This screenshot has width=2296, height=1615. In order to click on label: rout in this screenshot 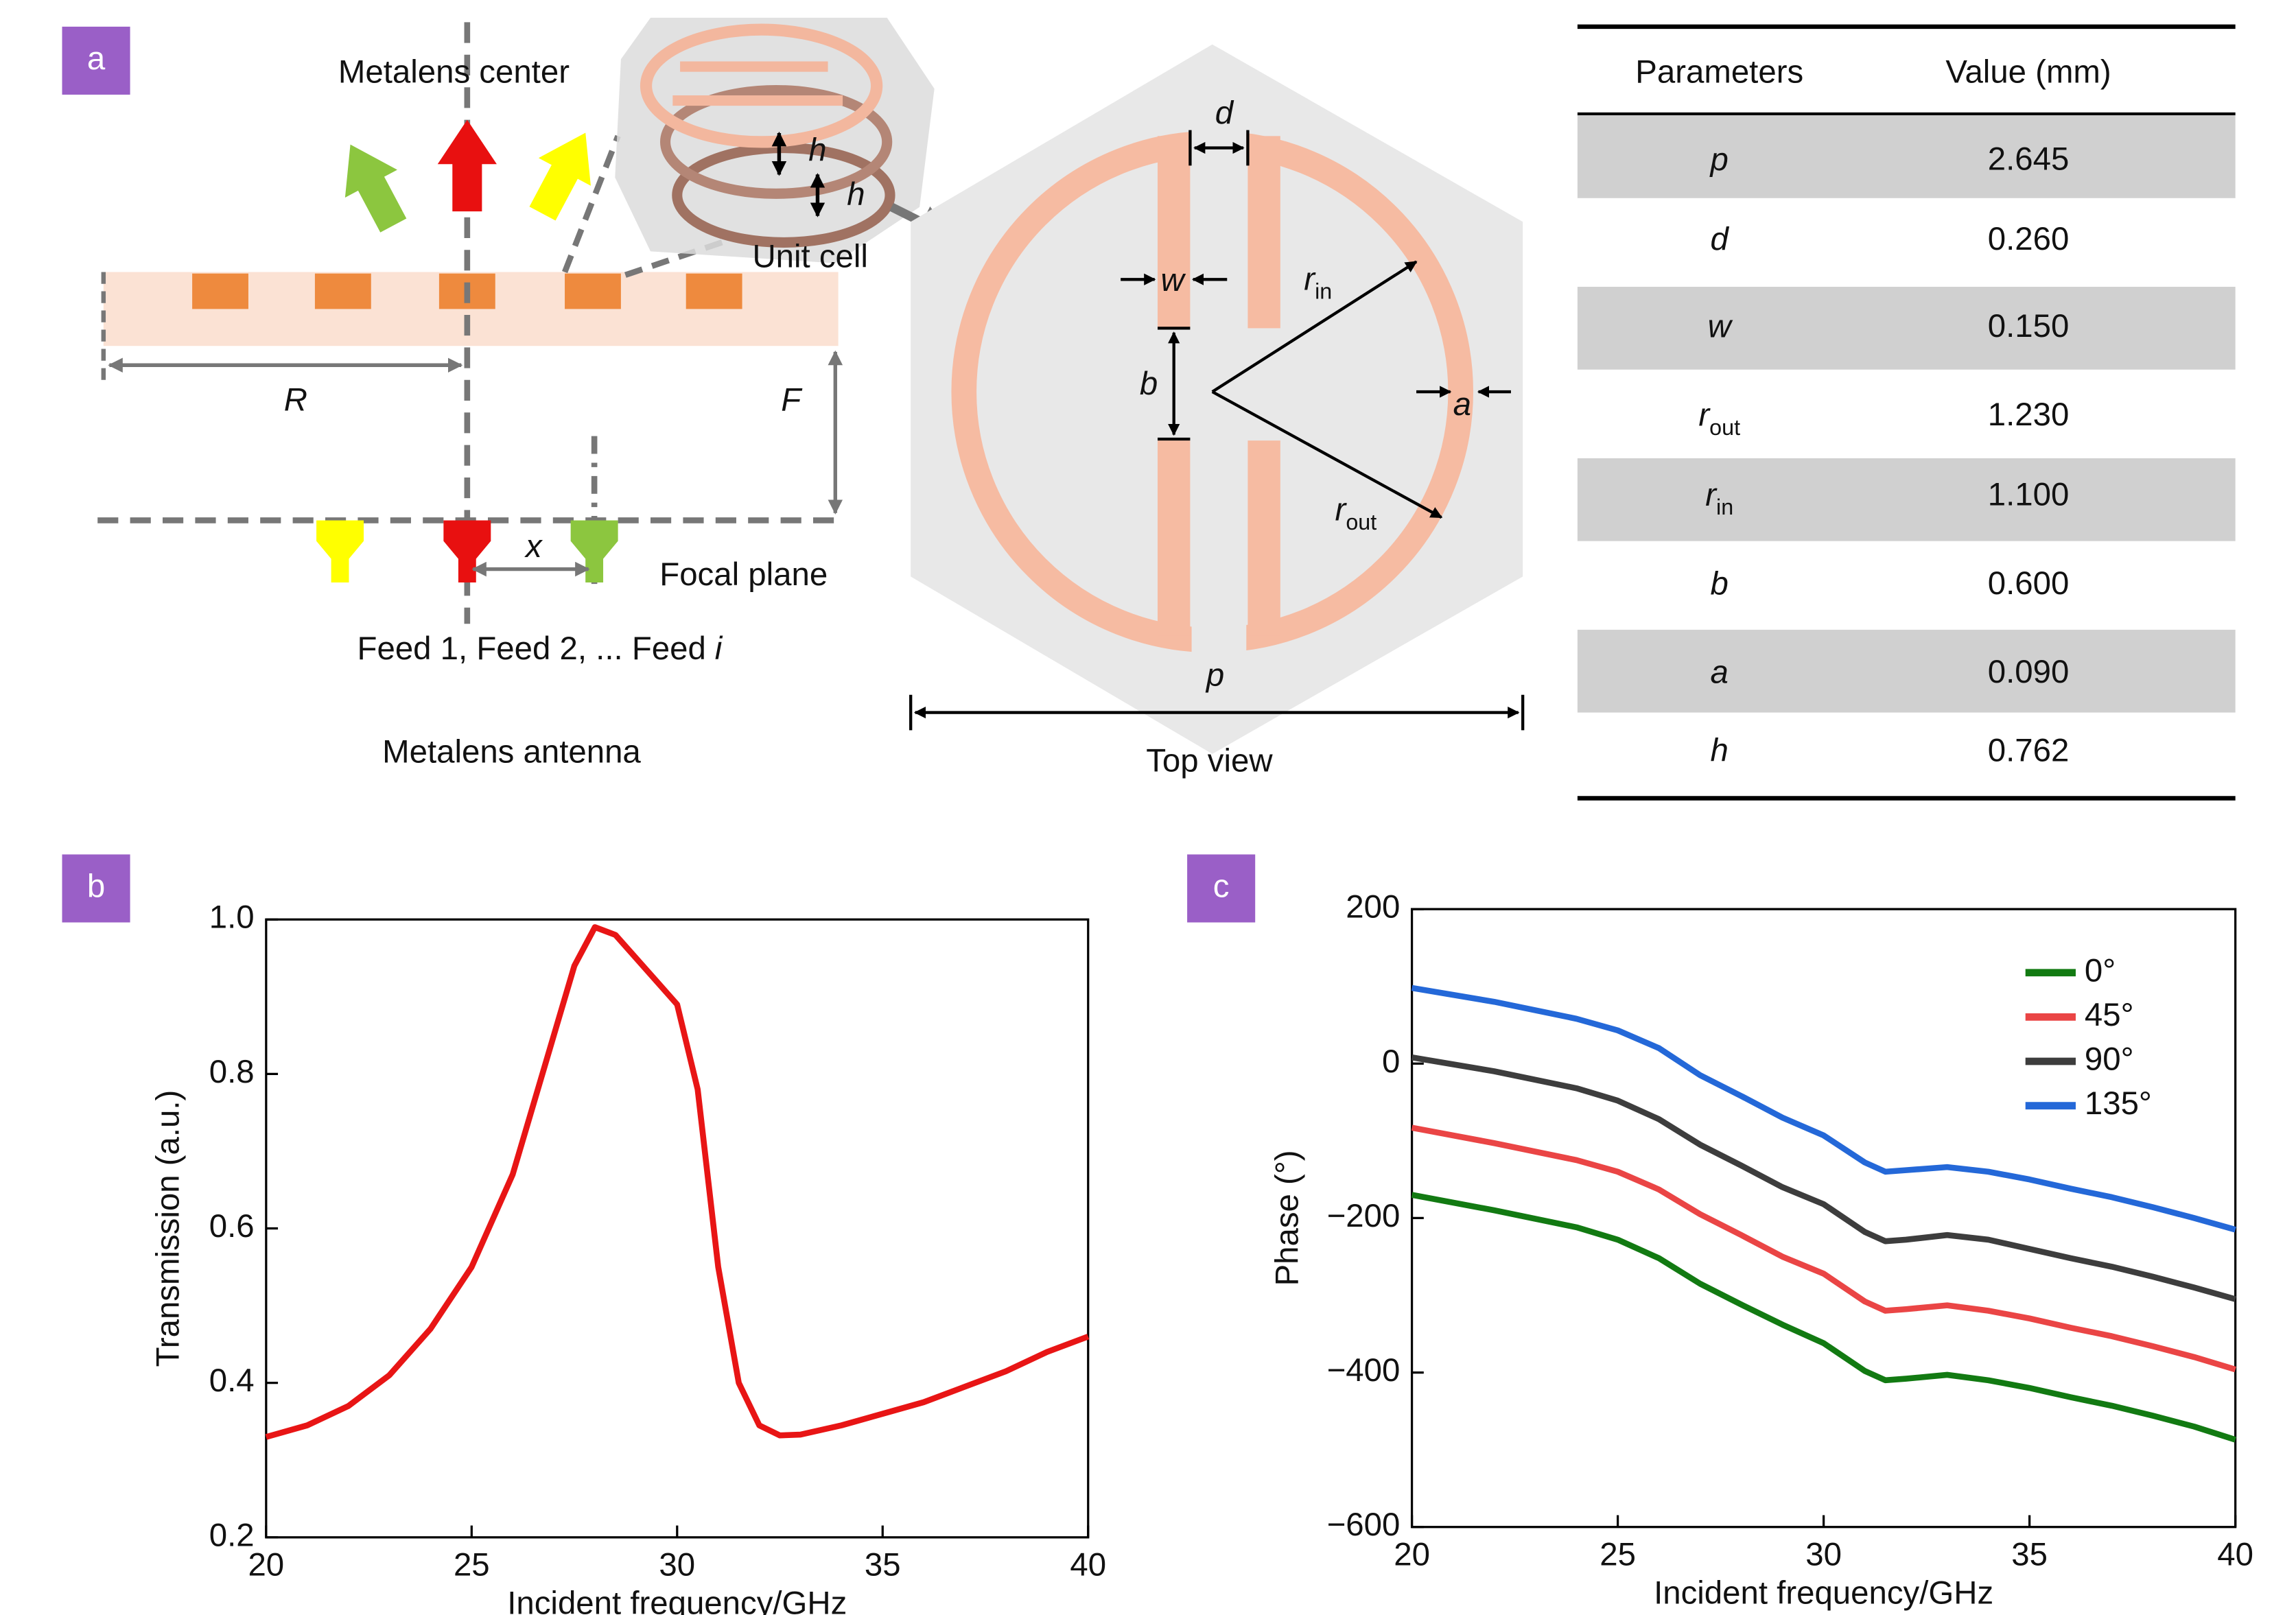, I will do `click(1356, 512)`.